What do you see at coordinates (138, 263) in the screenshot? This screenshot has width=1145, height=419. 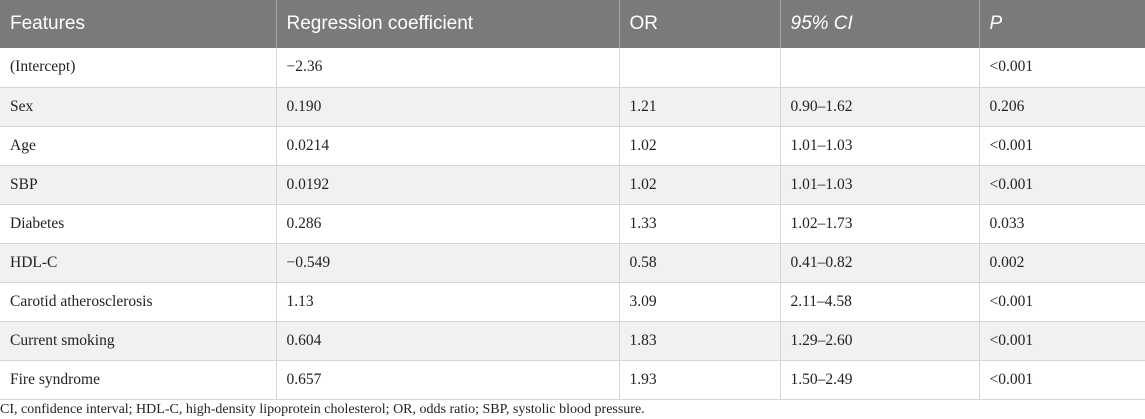 I see `cell-feature: HDL-C` at bounding box center [138, 263].